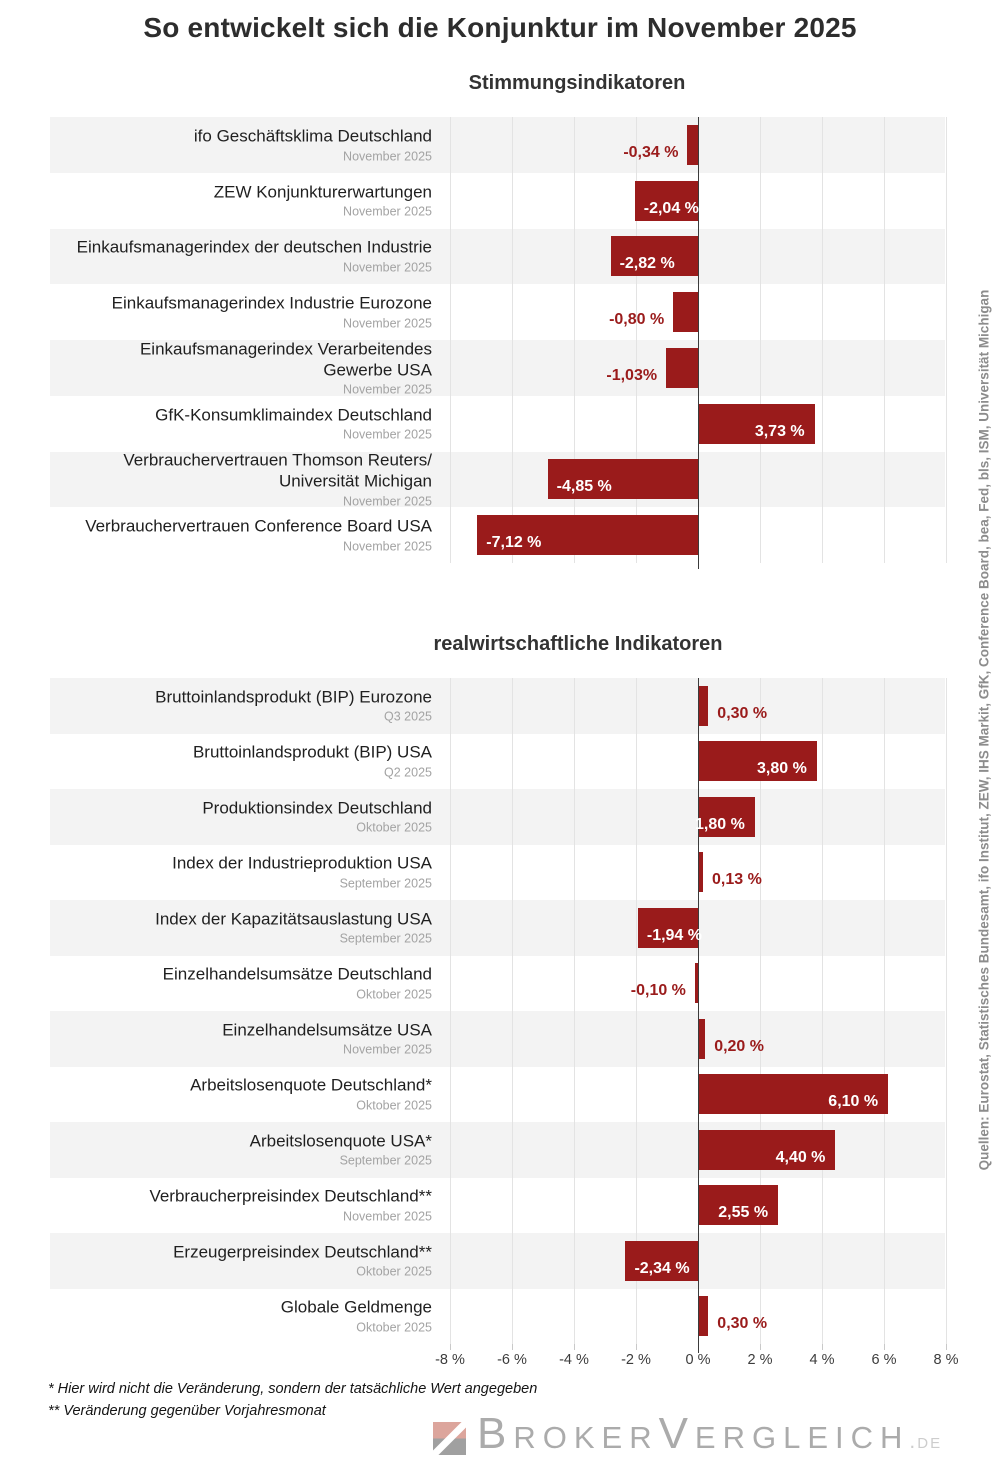  Describe the element at coordinates (293, 415) in the screenshot. I see `indicator-label: GfK-Konsumklimaindex Deutschland` at that location.